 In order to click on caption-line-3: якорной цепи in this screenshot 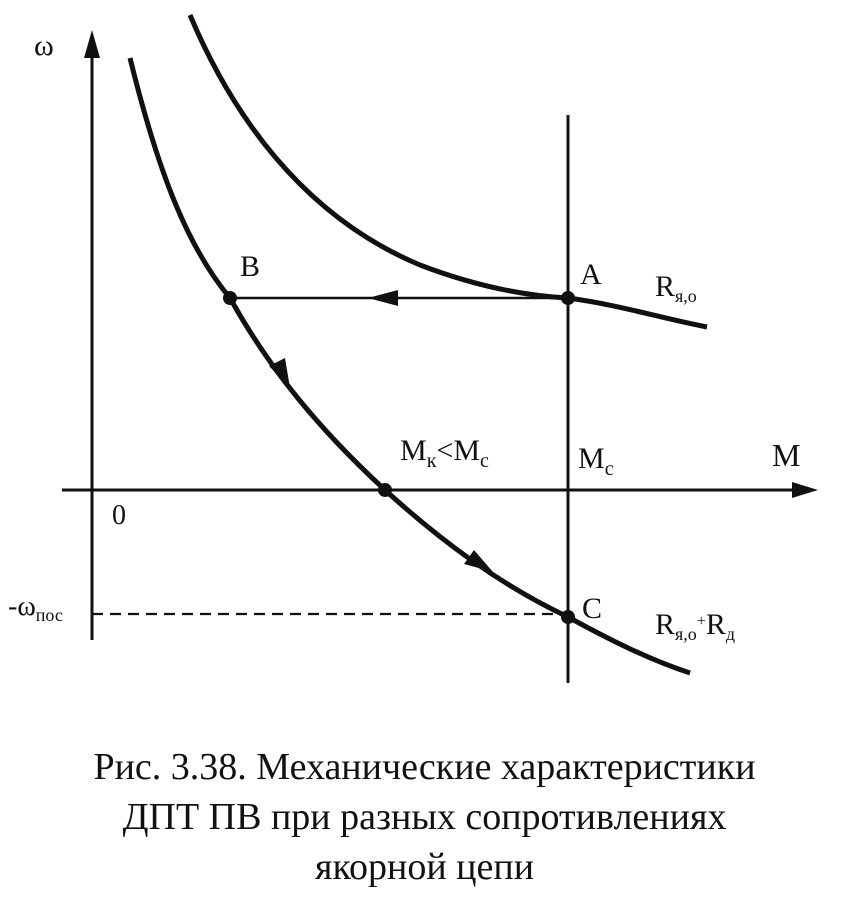, I will do `click(424, 867)`.